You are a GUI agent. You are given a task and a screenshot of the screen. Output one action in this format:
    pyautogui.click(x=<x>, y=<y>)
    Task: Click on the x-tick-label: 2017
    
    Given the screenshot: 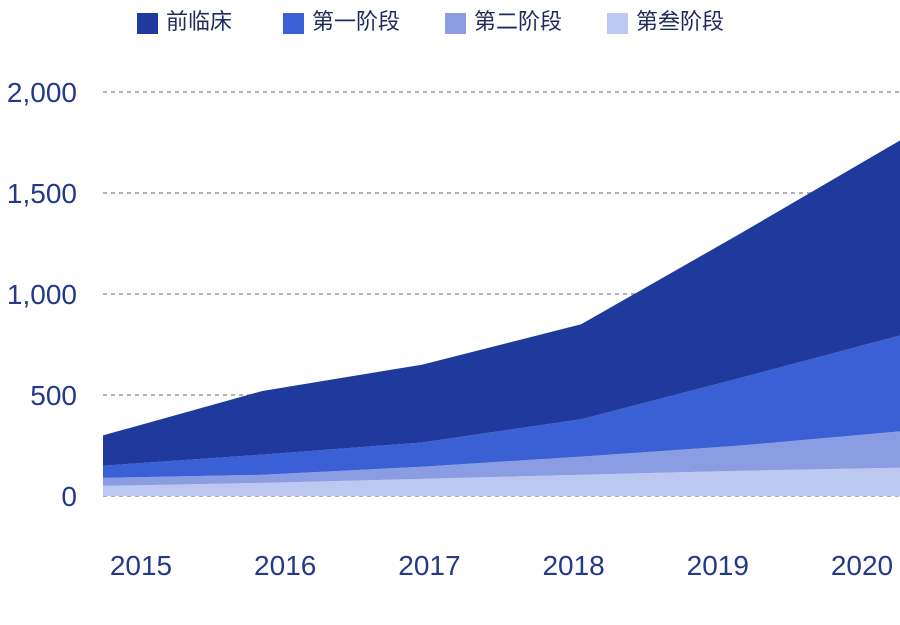 What is the action you would take?
    pyautogui.click(x=429, y=565)
    